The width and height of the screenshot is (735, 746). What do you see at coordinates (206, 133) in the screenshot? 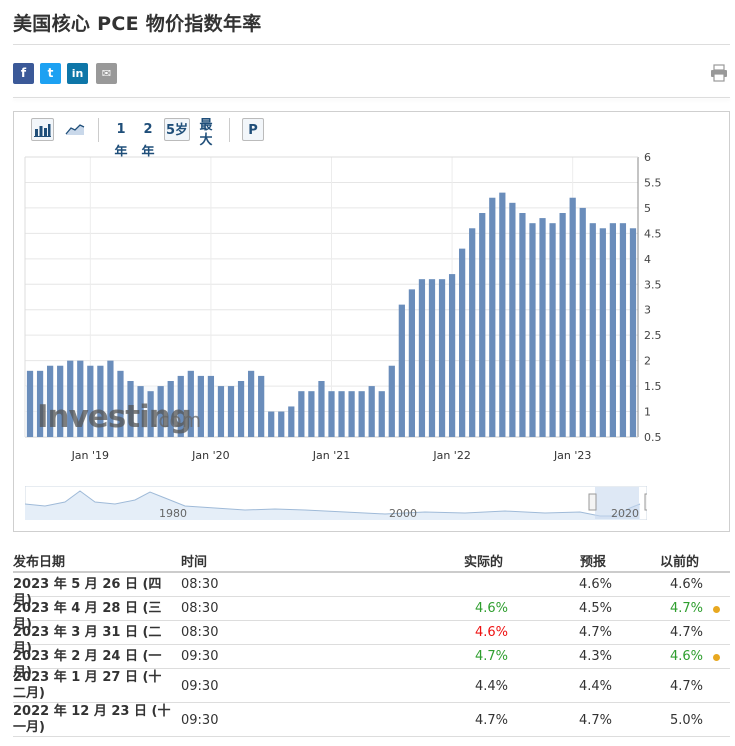
I see `range-max-button: 最大` at bounding box center [206, 133].